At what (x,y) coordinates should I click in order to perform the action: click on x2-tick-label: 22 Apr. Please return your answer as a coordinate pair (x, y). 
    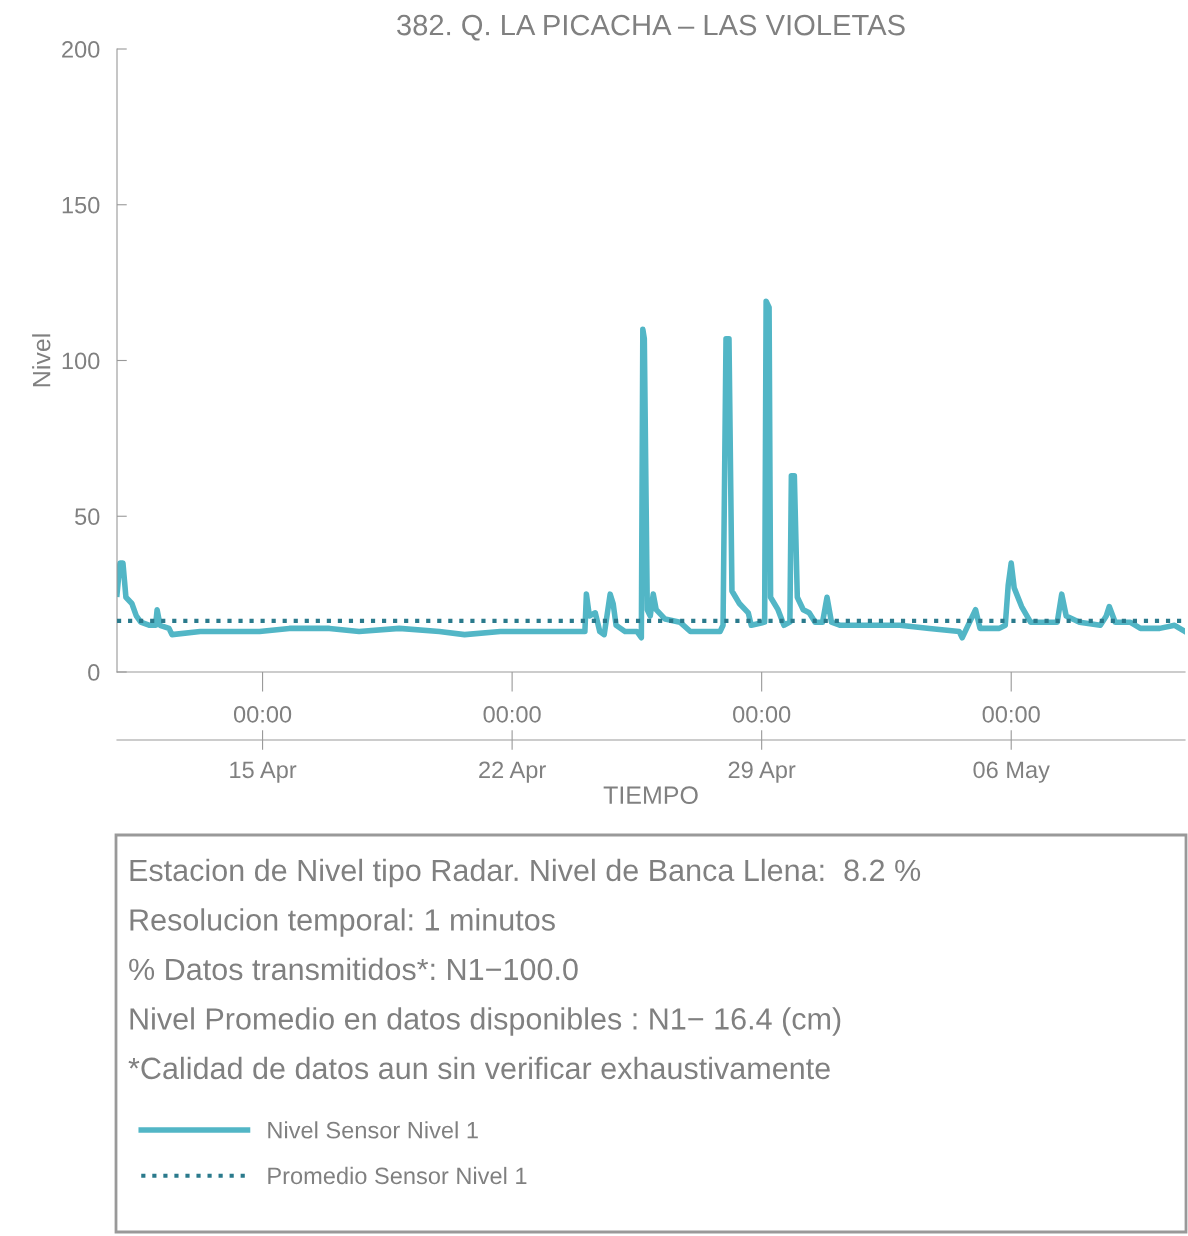
    Looking at the image, I should click on (512, 772).